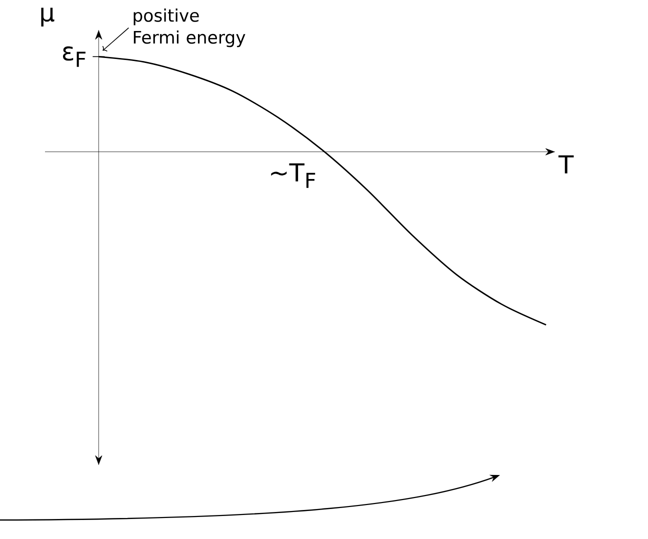 Image resolution: width=648 pixels, height=539 pixels. What do you see at coordinates (566, 164) in the screenshot?
I see `x-axis-title: T` at bounding box center [566, 164].